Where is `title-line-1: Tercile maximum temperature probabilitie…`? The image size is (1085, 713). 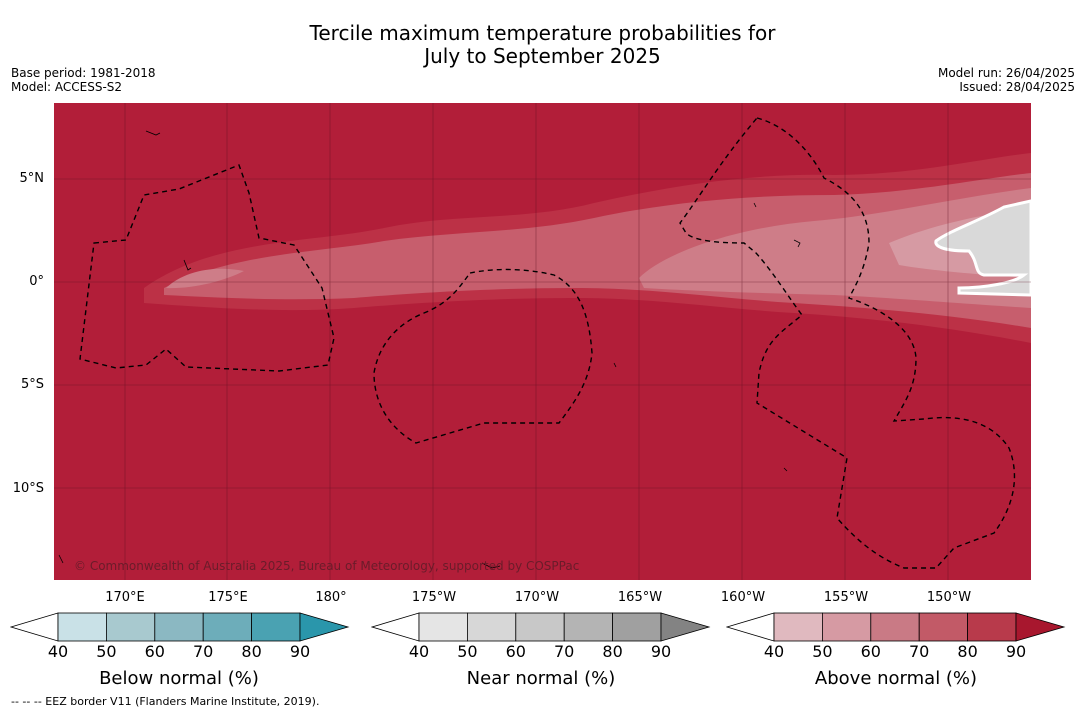
title-line-1: Tercile maximum temperature probabilitie… is located at coordinates (542, 33).